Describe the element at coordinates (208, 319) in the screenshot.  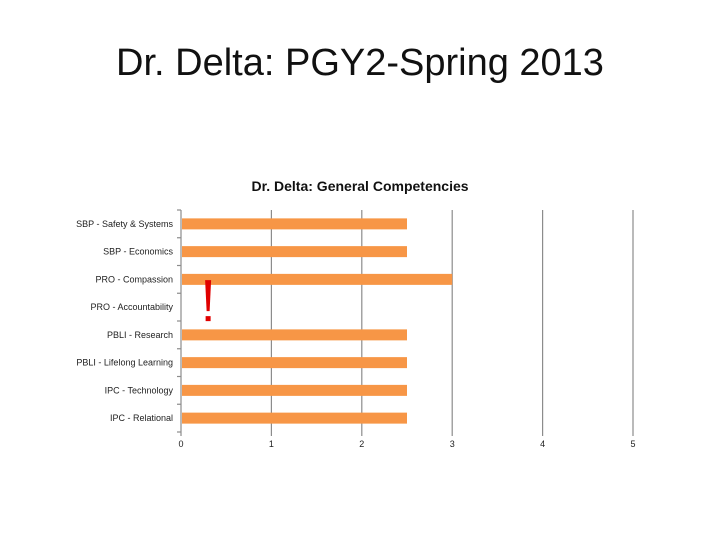
I see `exclamation-dot` at that location.